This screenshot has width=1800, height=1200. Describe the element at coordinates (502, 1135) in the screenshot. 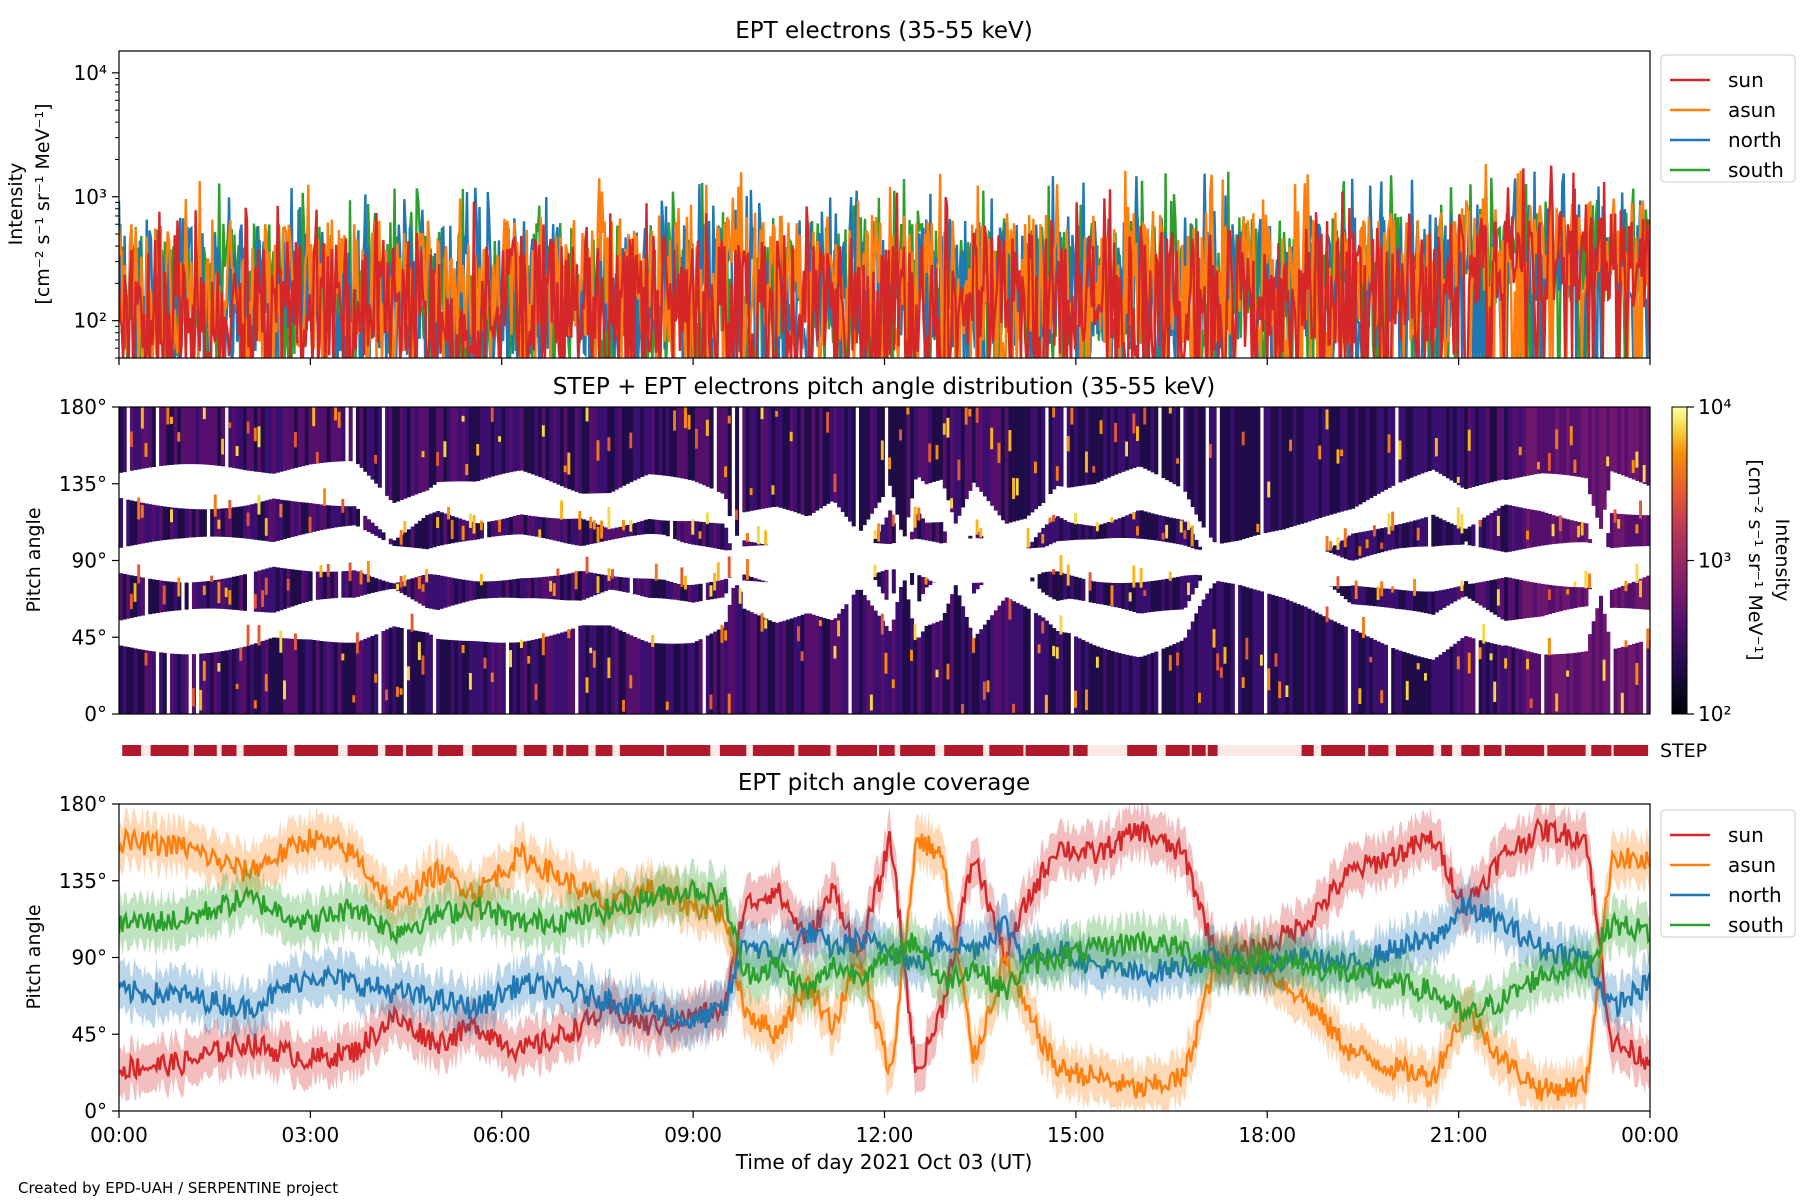

I see `p3-xtick-label: 06:00` at that location.